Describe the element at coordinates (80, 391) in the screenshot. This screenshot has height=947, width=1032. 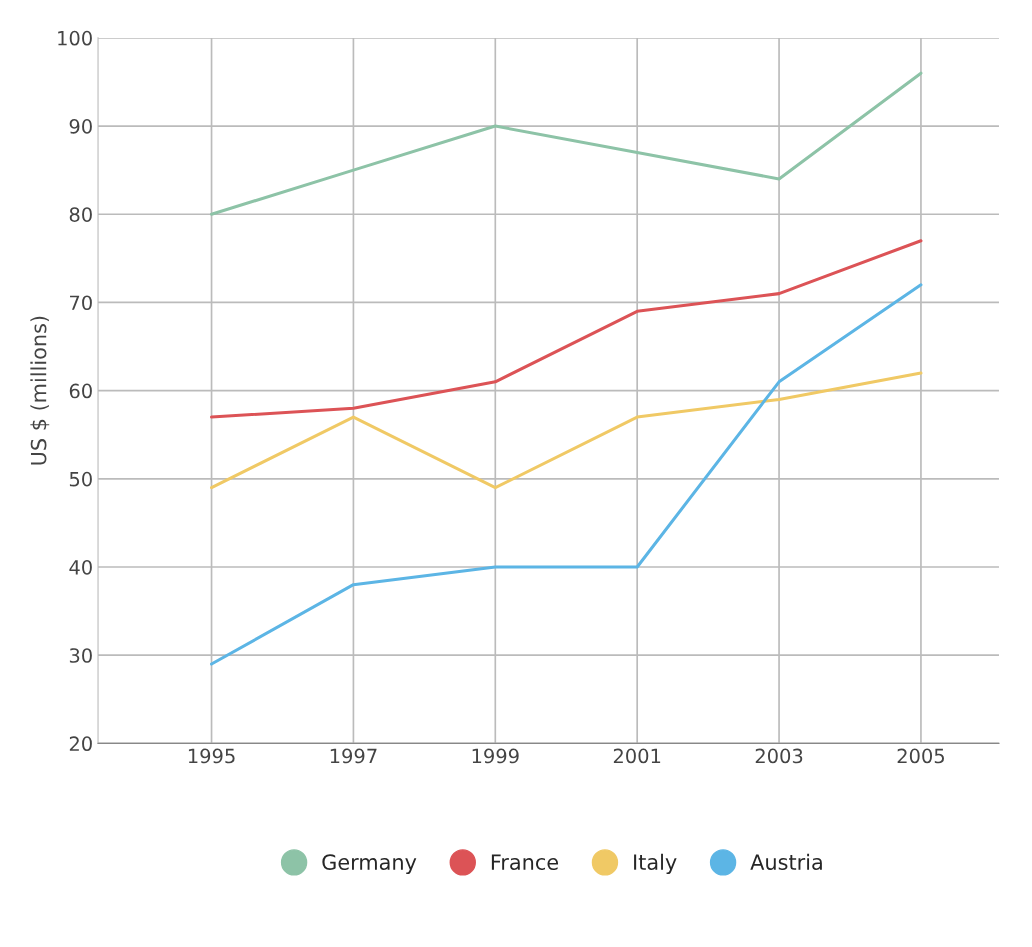
I see `y-tick-label: 60` at that location.